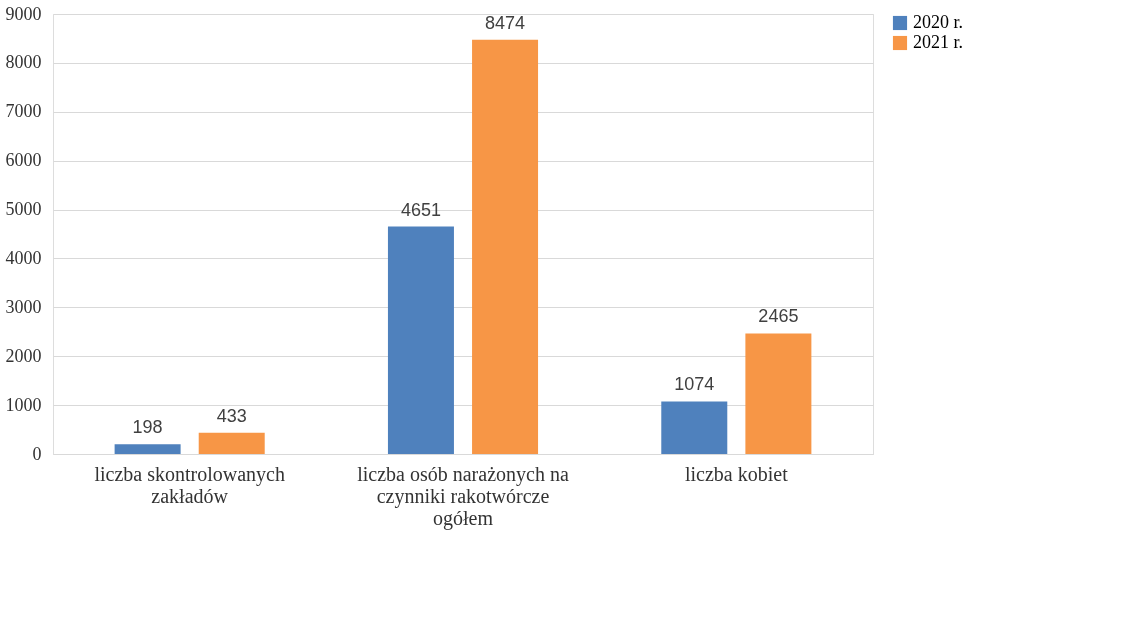 Image resolution: width=1138 pixels, height=630 pixels. I want to click on y-tick-label: 6000, so click(23, 160).